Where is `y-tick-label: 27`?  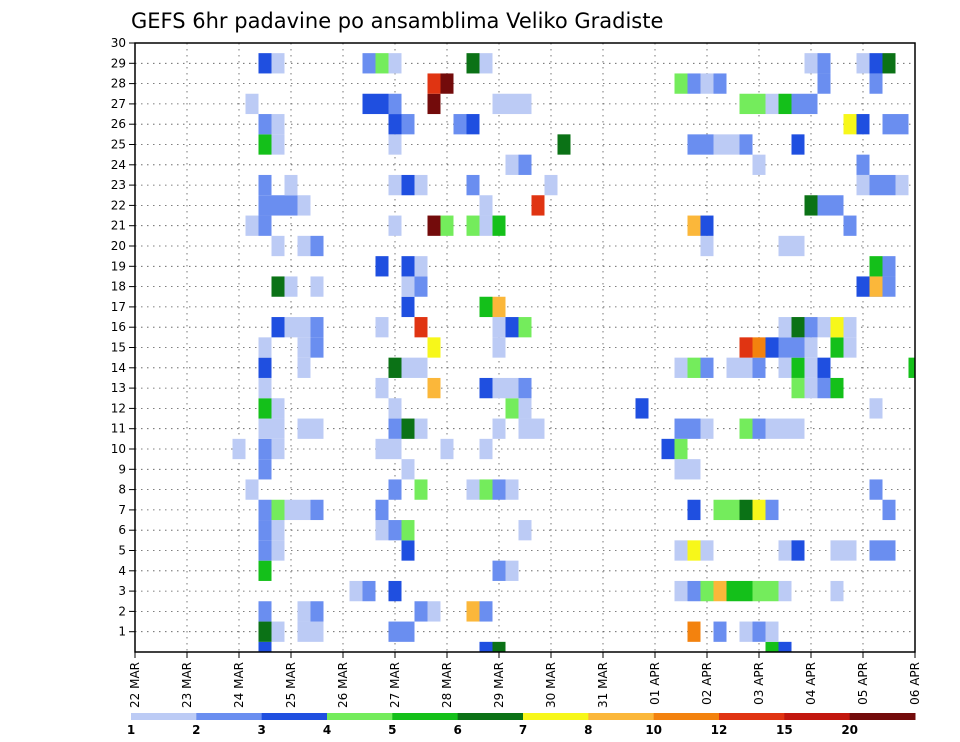
y-tick-label: 27 is located at coordinates (118, 104).